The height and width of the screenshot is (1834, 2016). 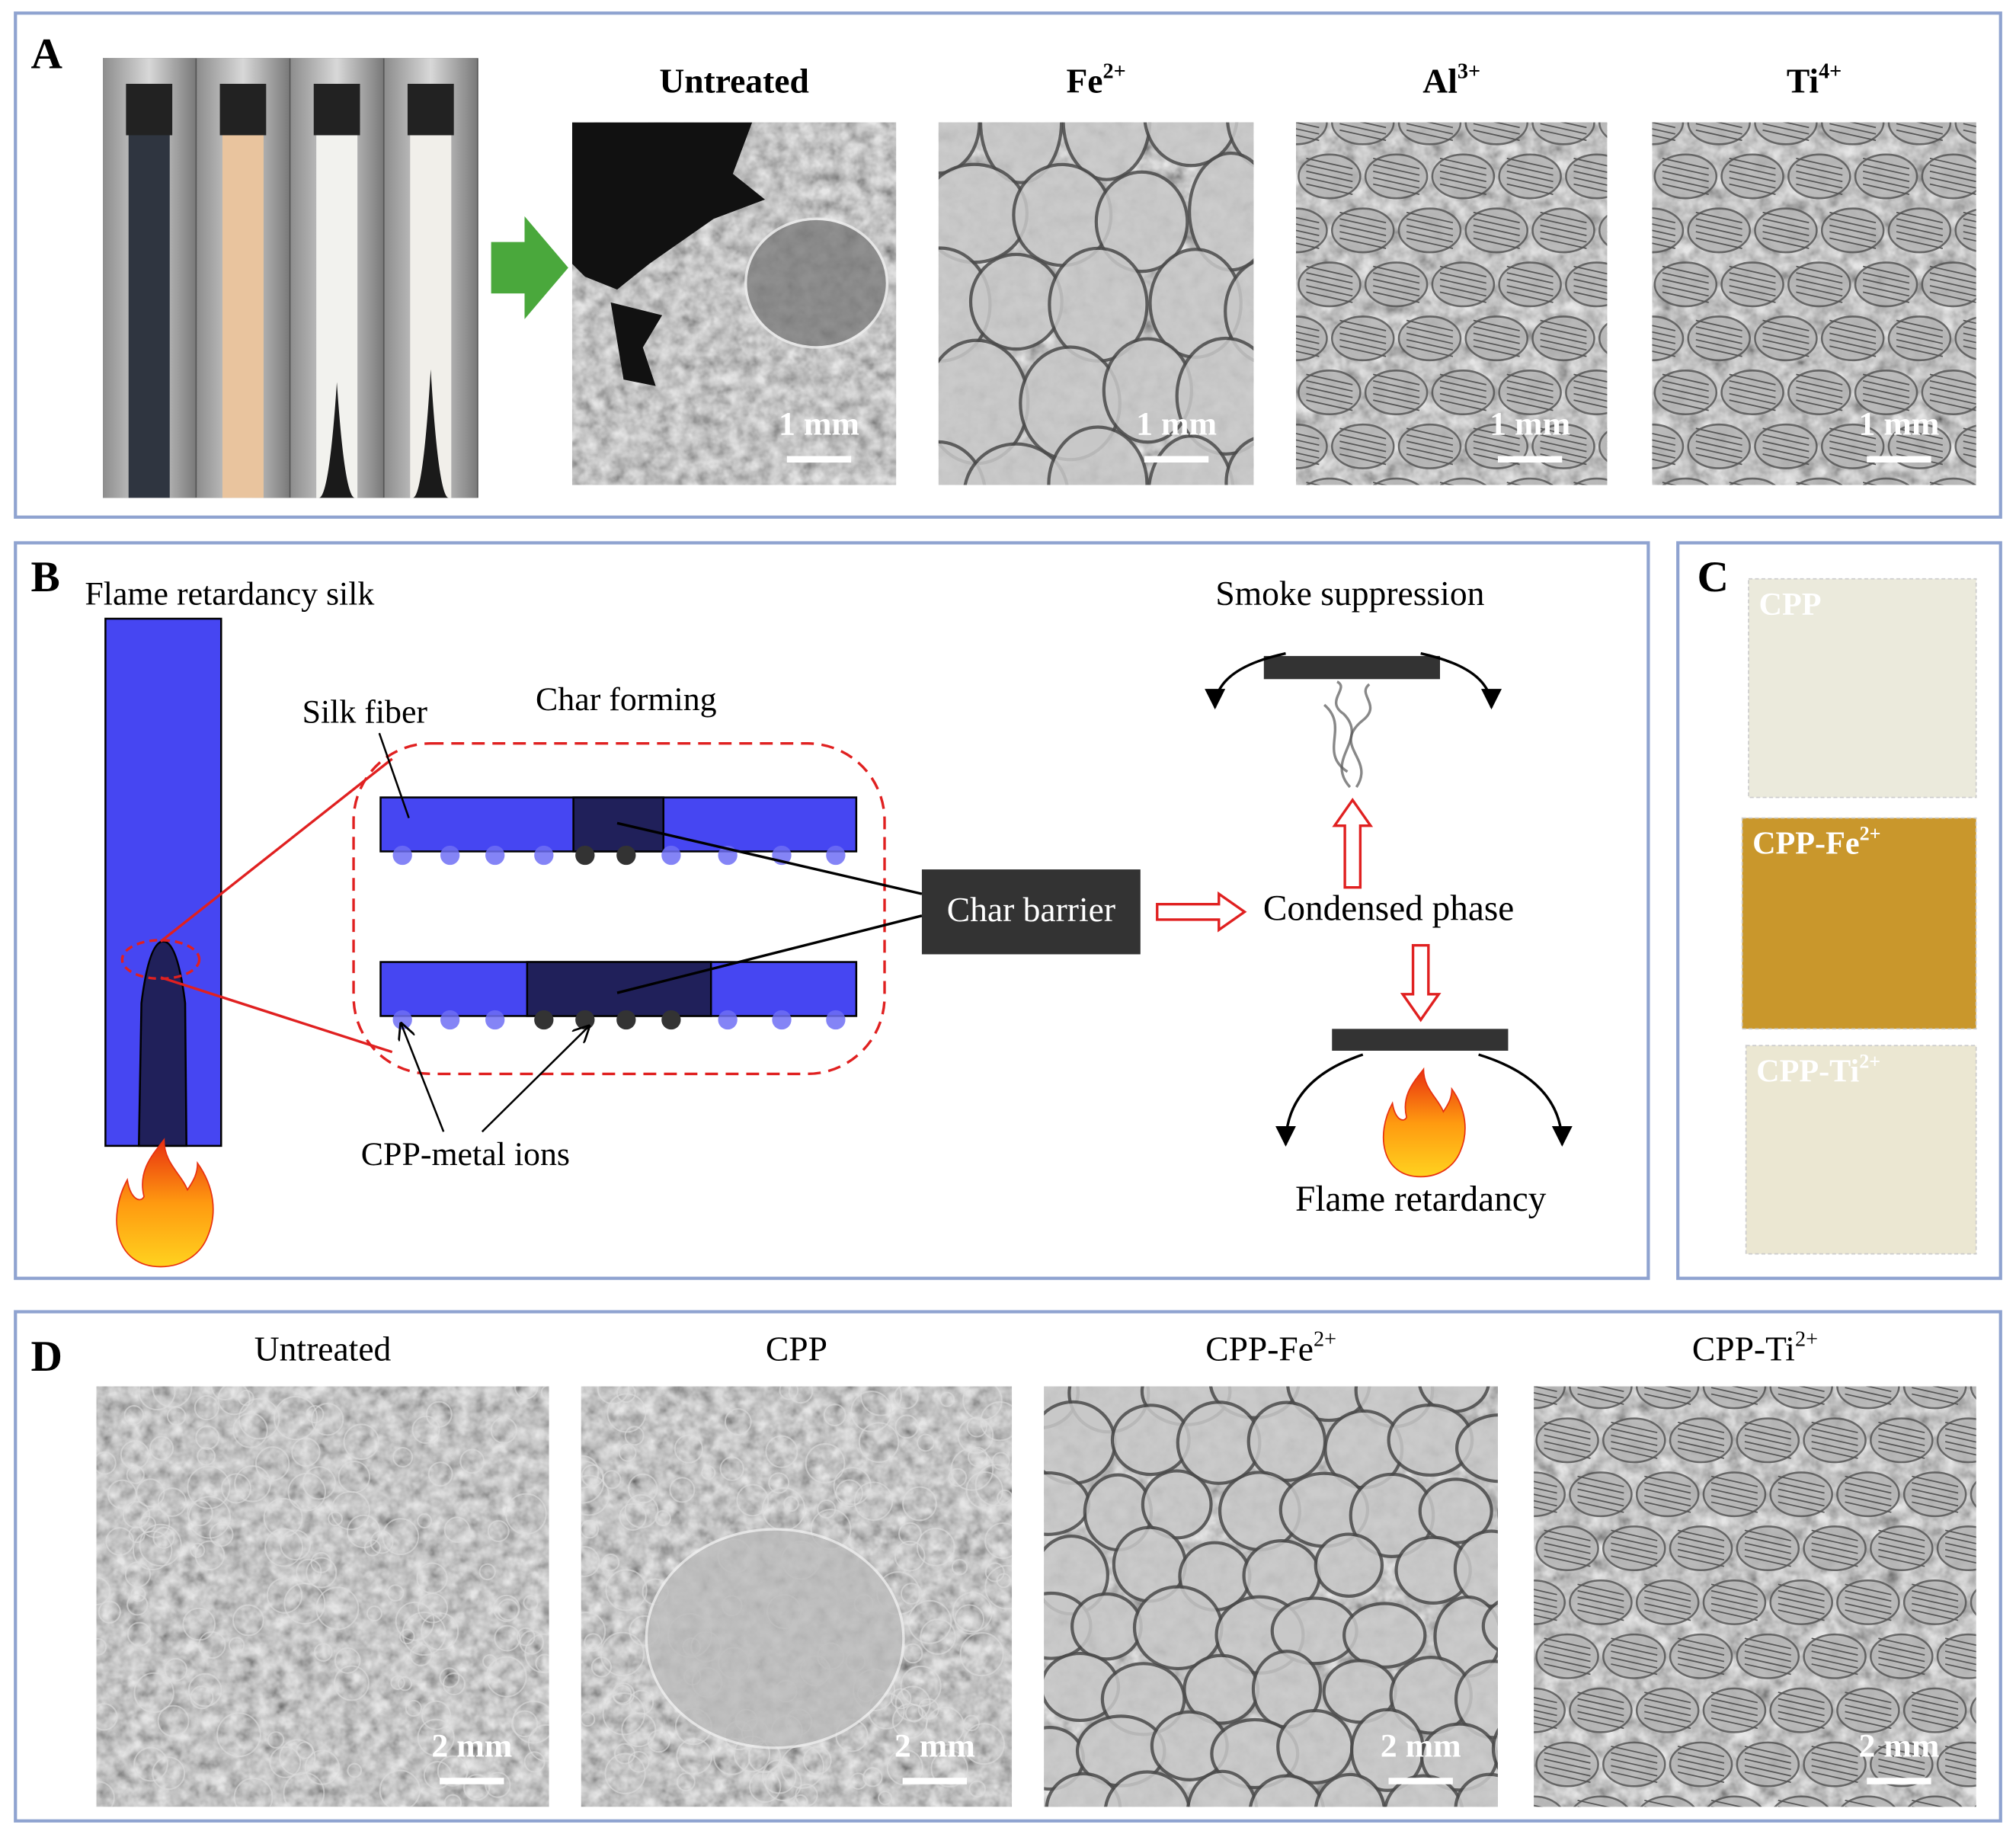 What do you see at coordinates (775, 1638) in the screenshot?
I see `char-lump` at bounding box center [775, 1638].